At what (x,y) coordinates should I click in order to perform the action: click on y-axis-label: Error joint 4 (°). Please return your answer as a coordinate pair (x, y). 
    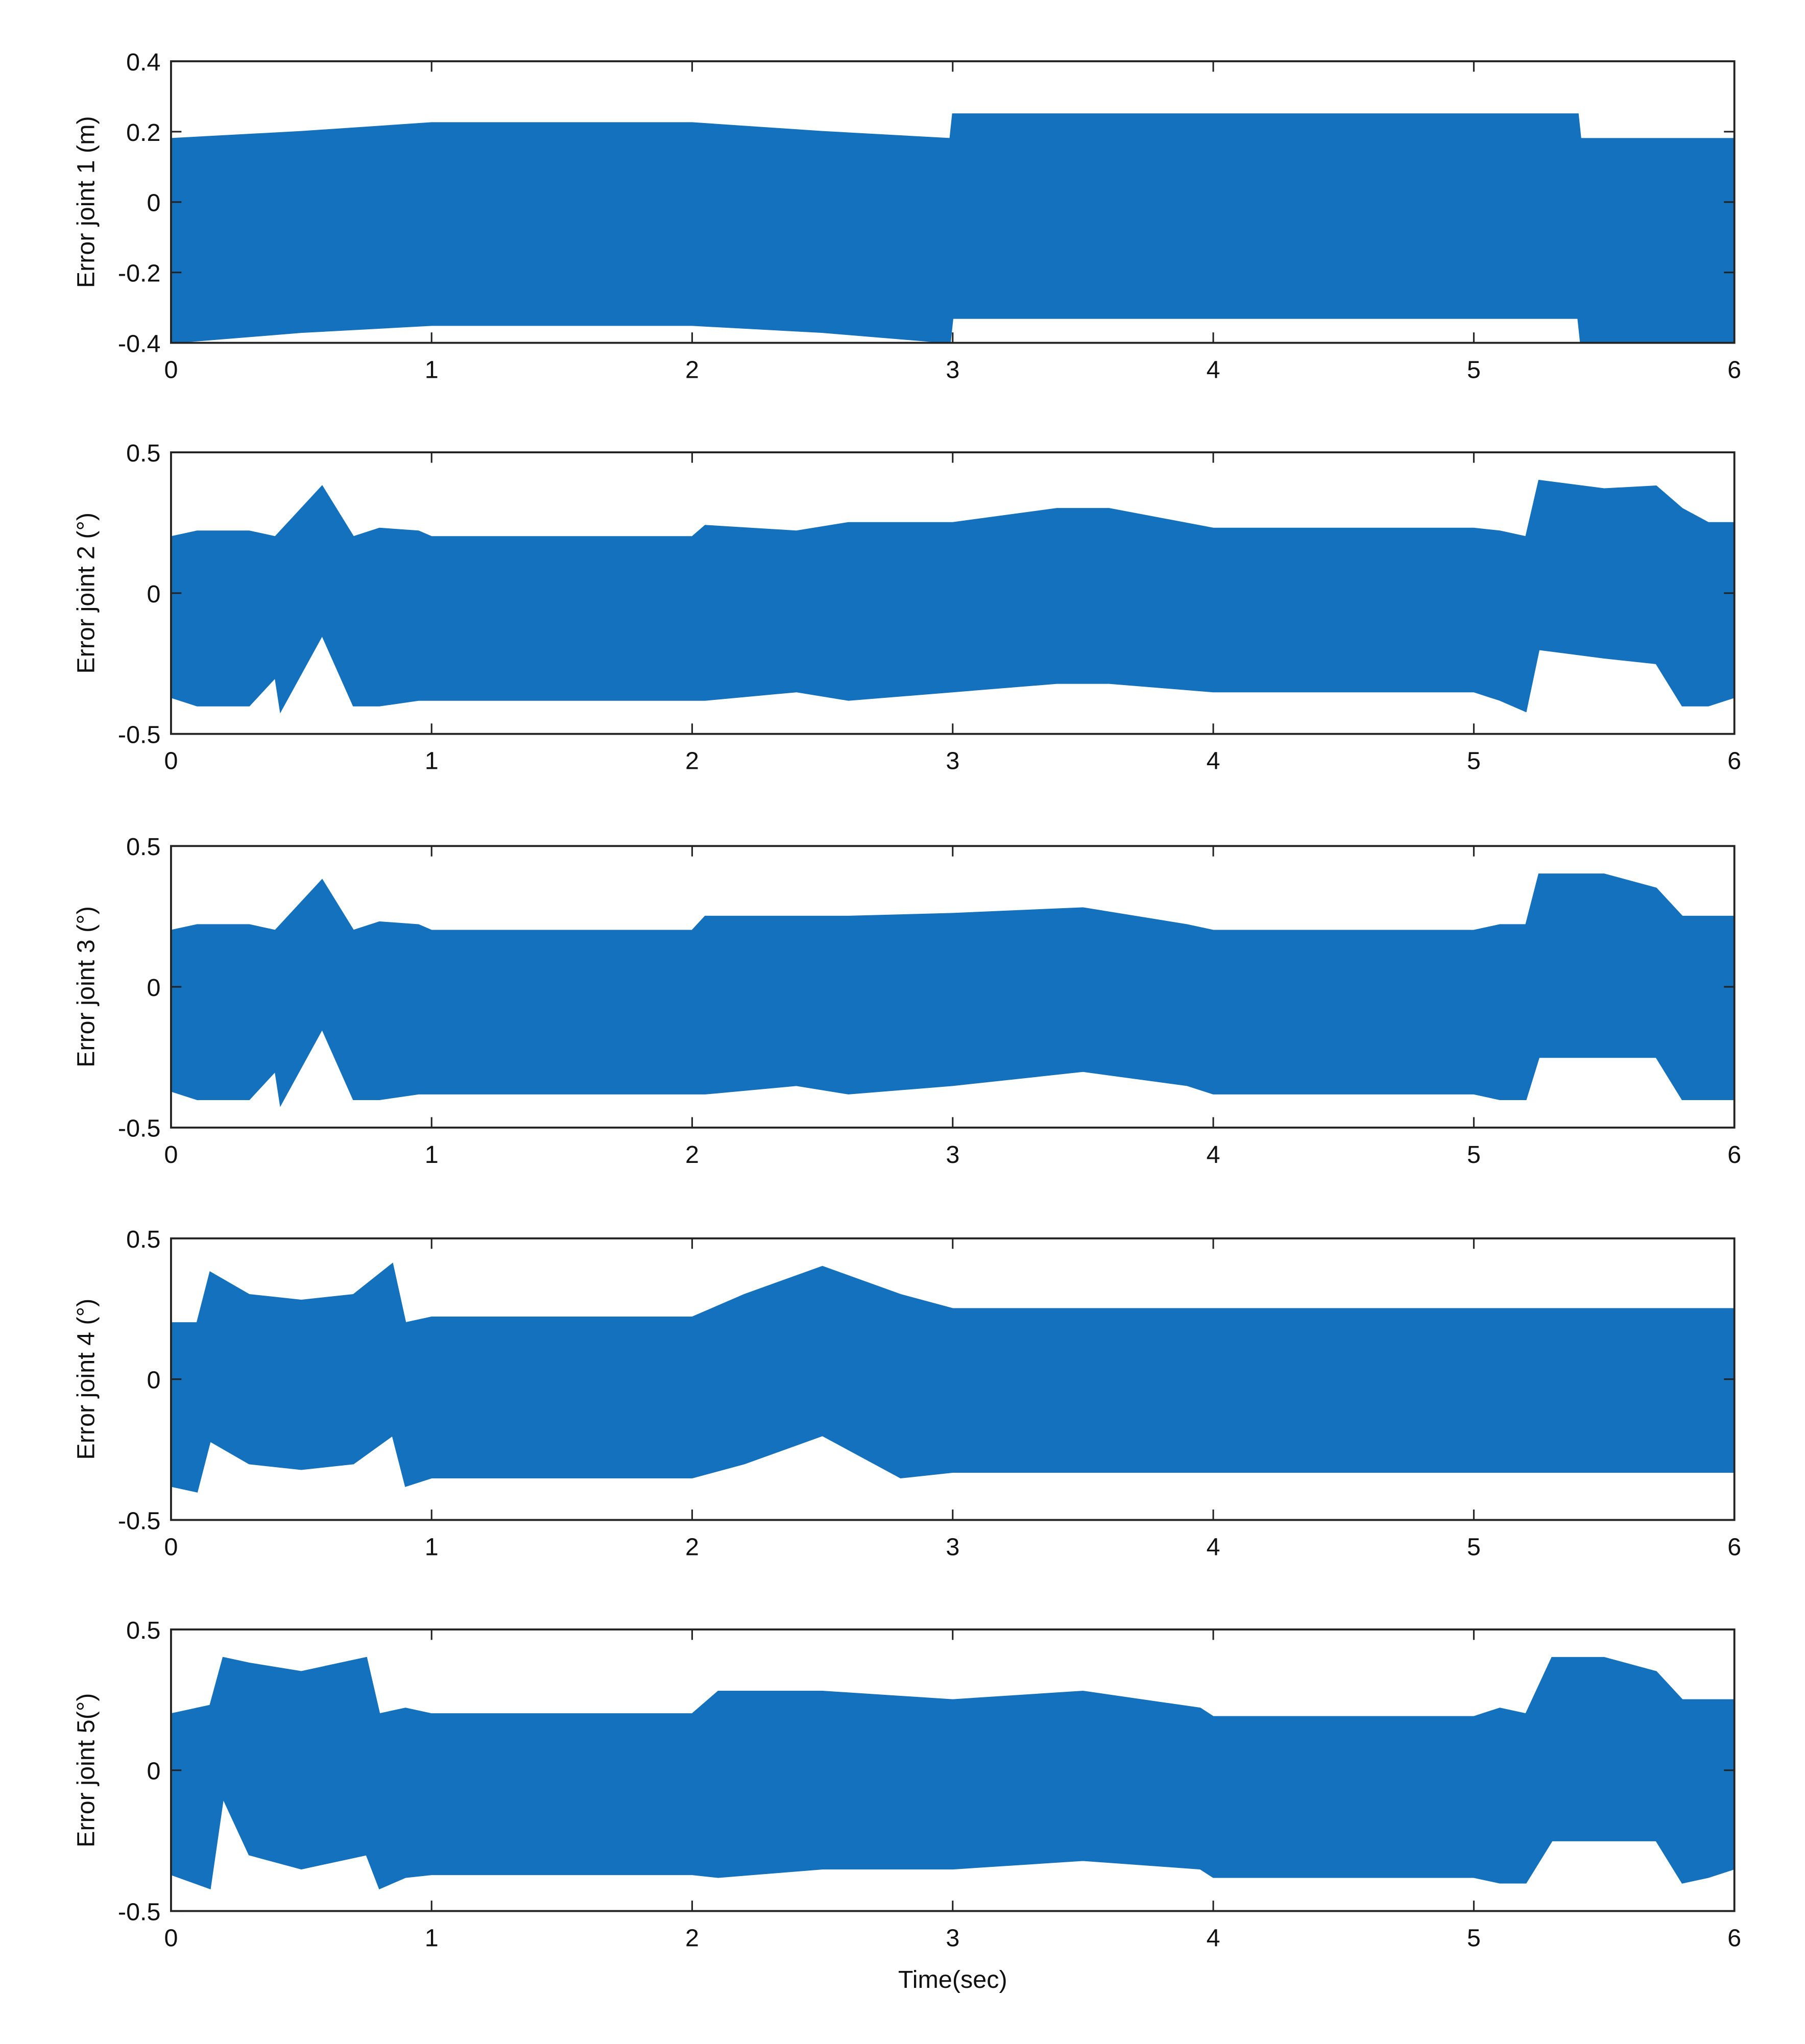
    Looking at the image, I should click on (86, 1380).